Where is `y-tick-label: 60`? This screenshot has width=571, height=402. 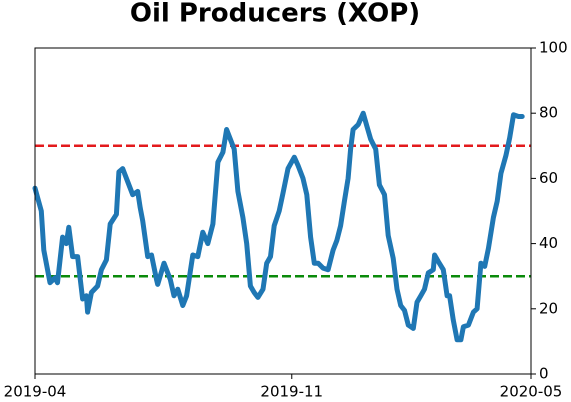 y-tick-label: 60 is located at coordinates (548, 178).